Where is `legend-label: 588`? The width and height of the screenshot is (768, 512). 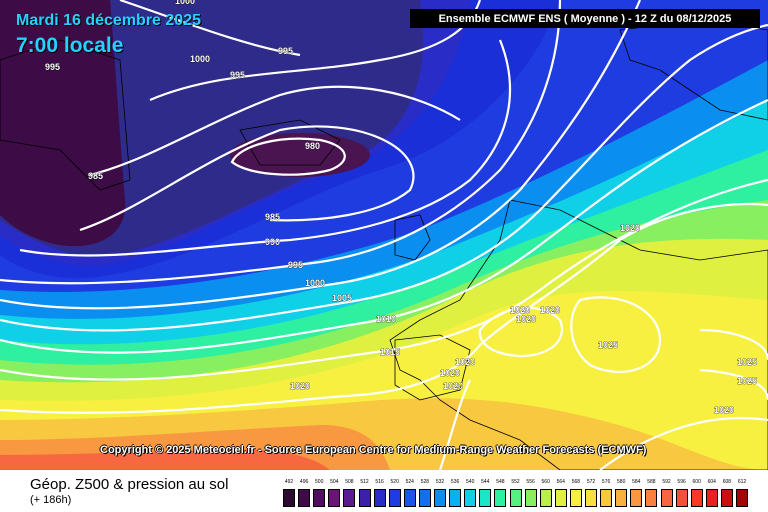 legend-label: 588 is located at coordinates (651, 482).